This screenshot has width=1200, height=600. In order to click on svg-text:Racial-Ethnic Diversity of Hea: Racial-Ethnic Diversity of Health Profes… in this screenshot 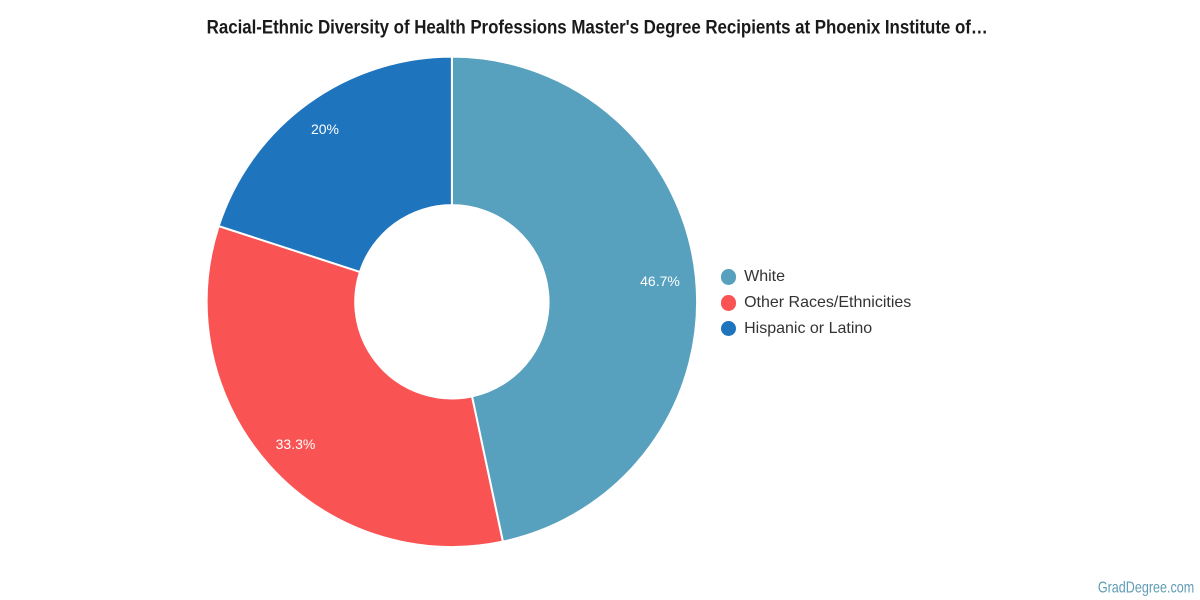, I will do `click(597, 26)`.